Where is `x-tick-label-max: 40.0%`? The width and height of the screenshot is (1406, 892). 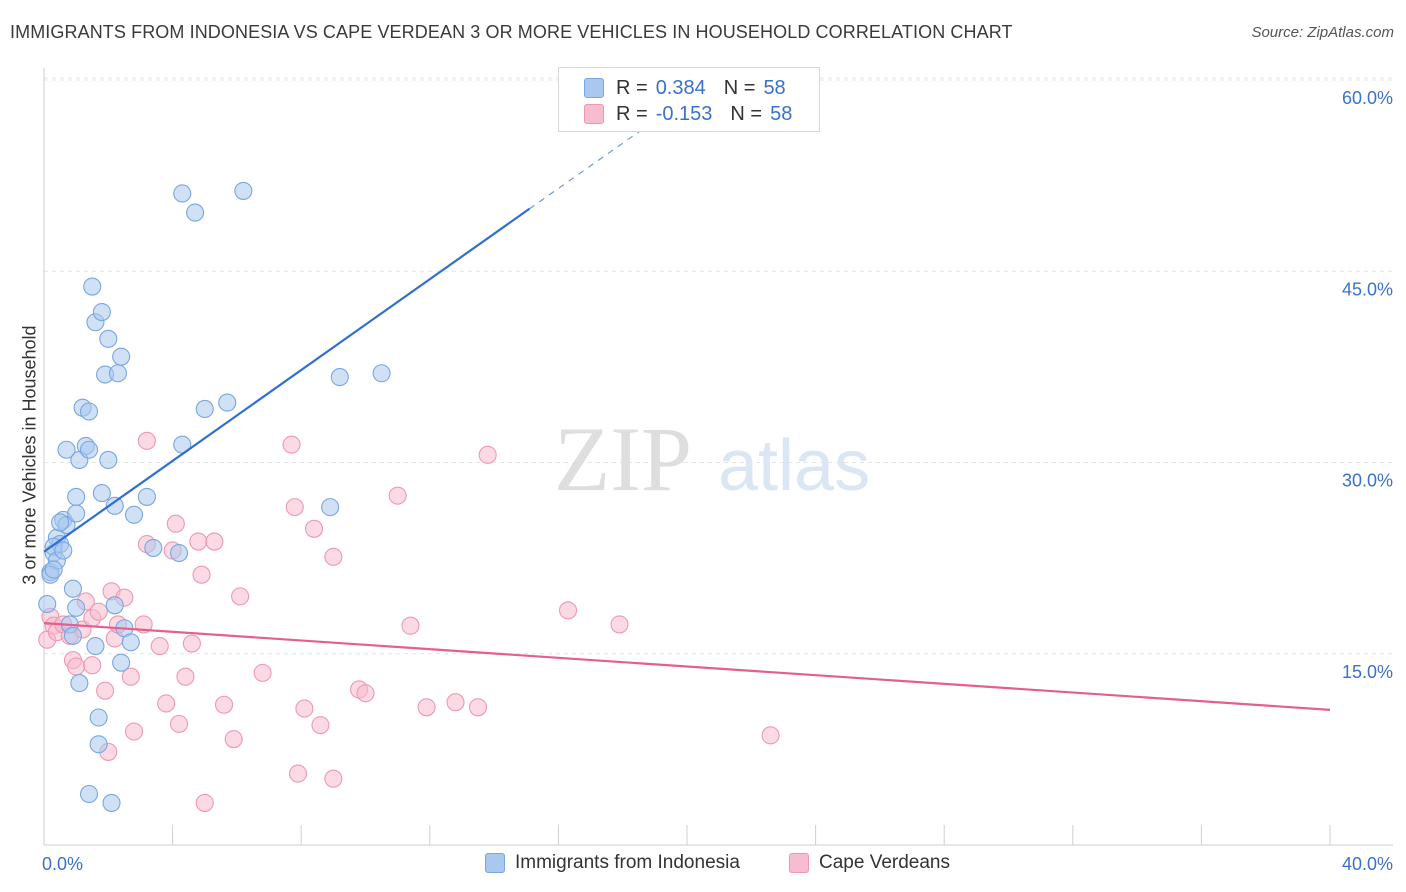
x-tick-label-max: 40.0% is located at coordinates (1367, 864).